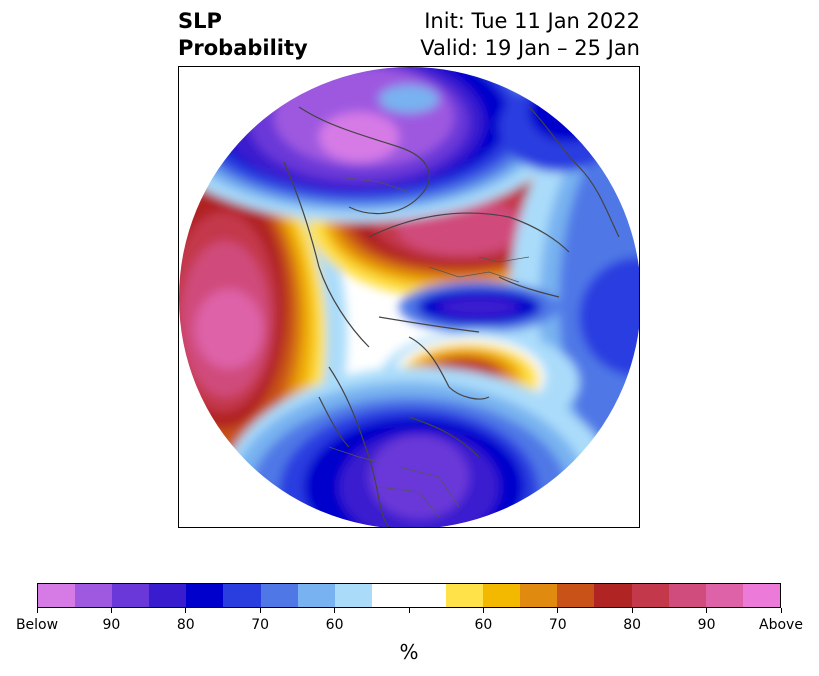  I want to click on colorbar-tick-label: Below, so click(37, 625).